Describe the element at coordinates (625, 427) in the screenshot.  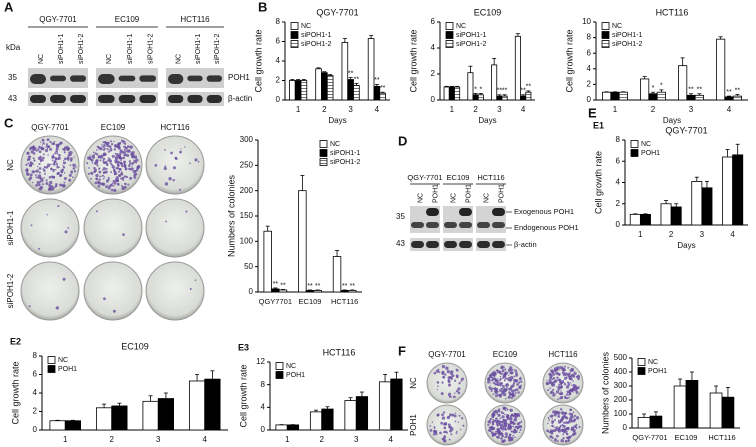
I see `y-tick-label: 0` at that location.